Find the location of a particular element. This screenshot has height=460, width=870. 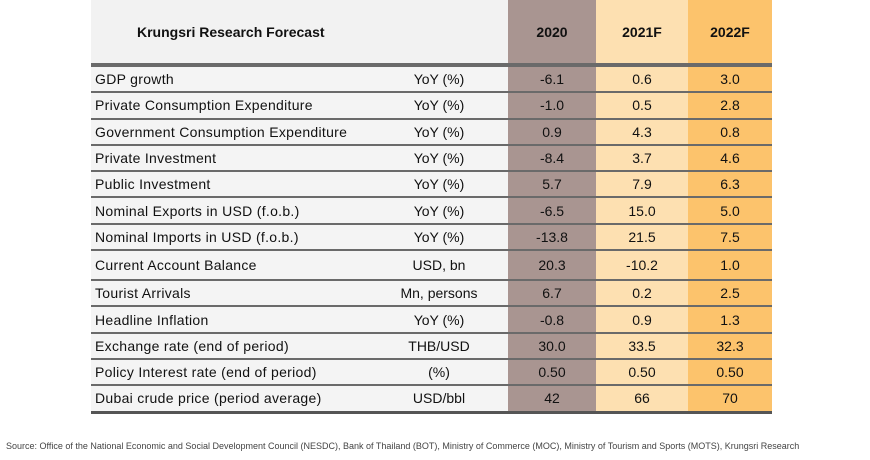

year-header-2022f: 2022F is located at coordinates (730, 31).